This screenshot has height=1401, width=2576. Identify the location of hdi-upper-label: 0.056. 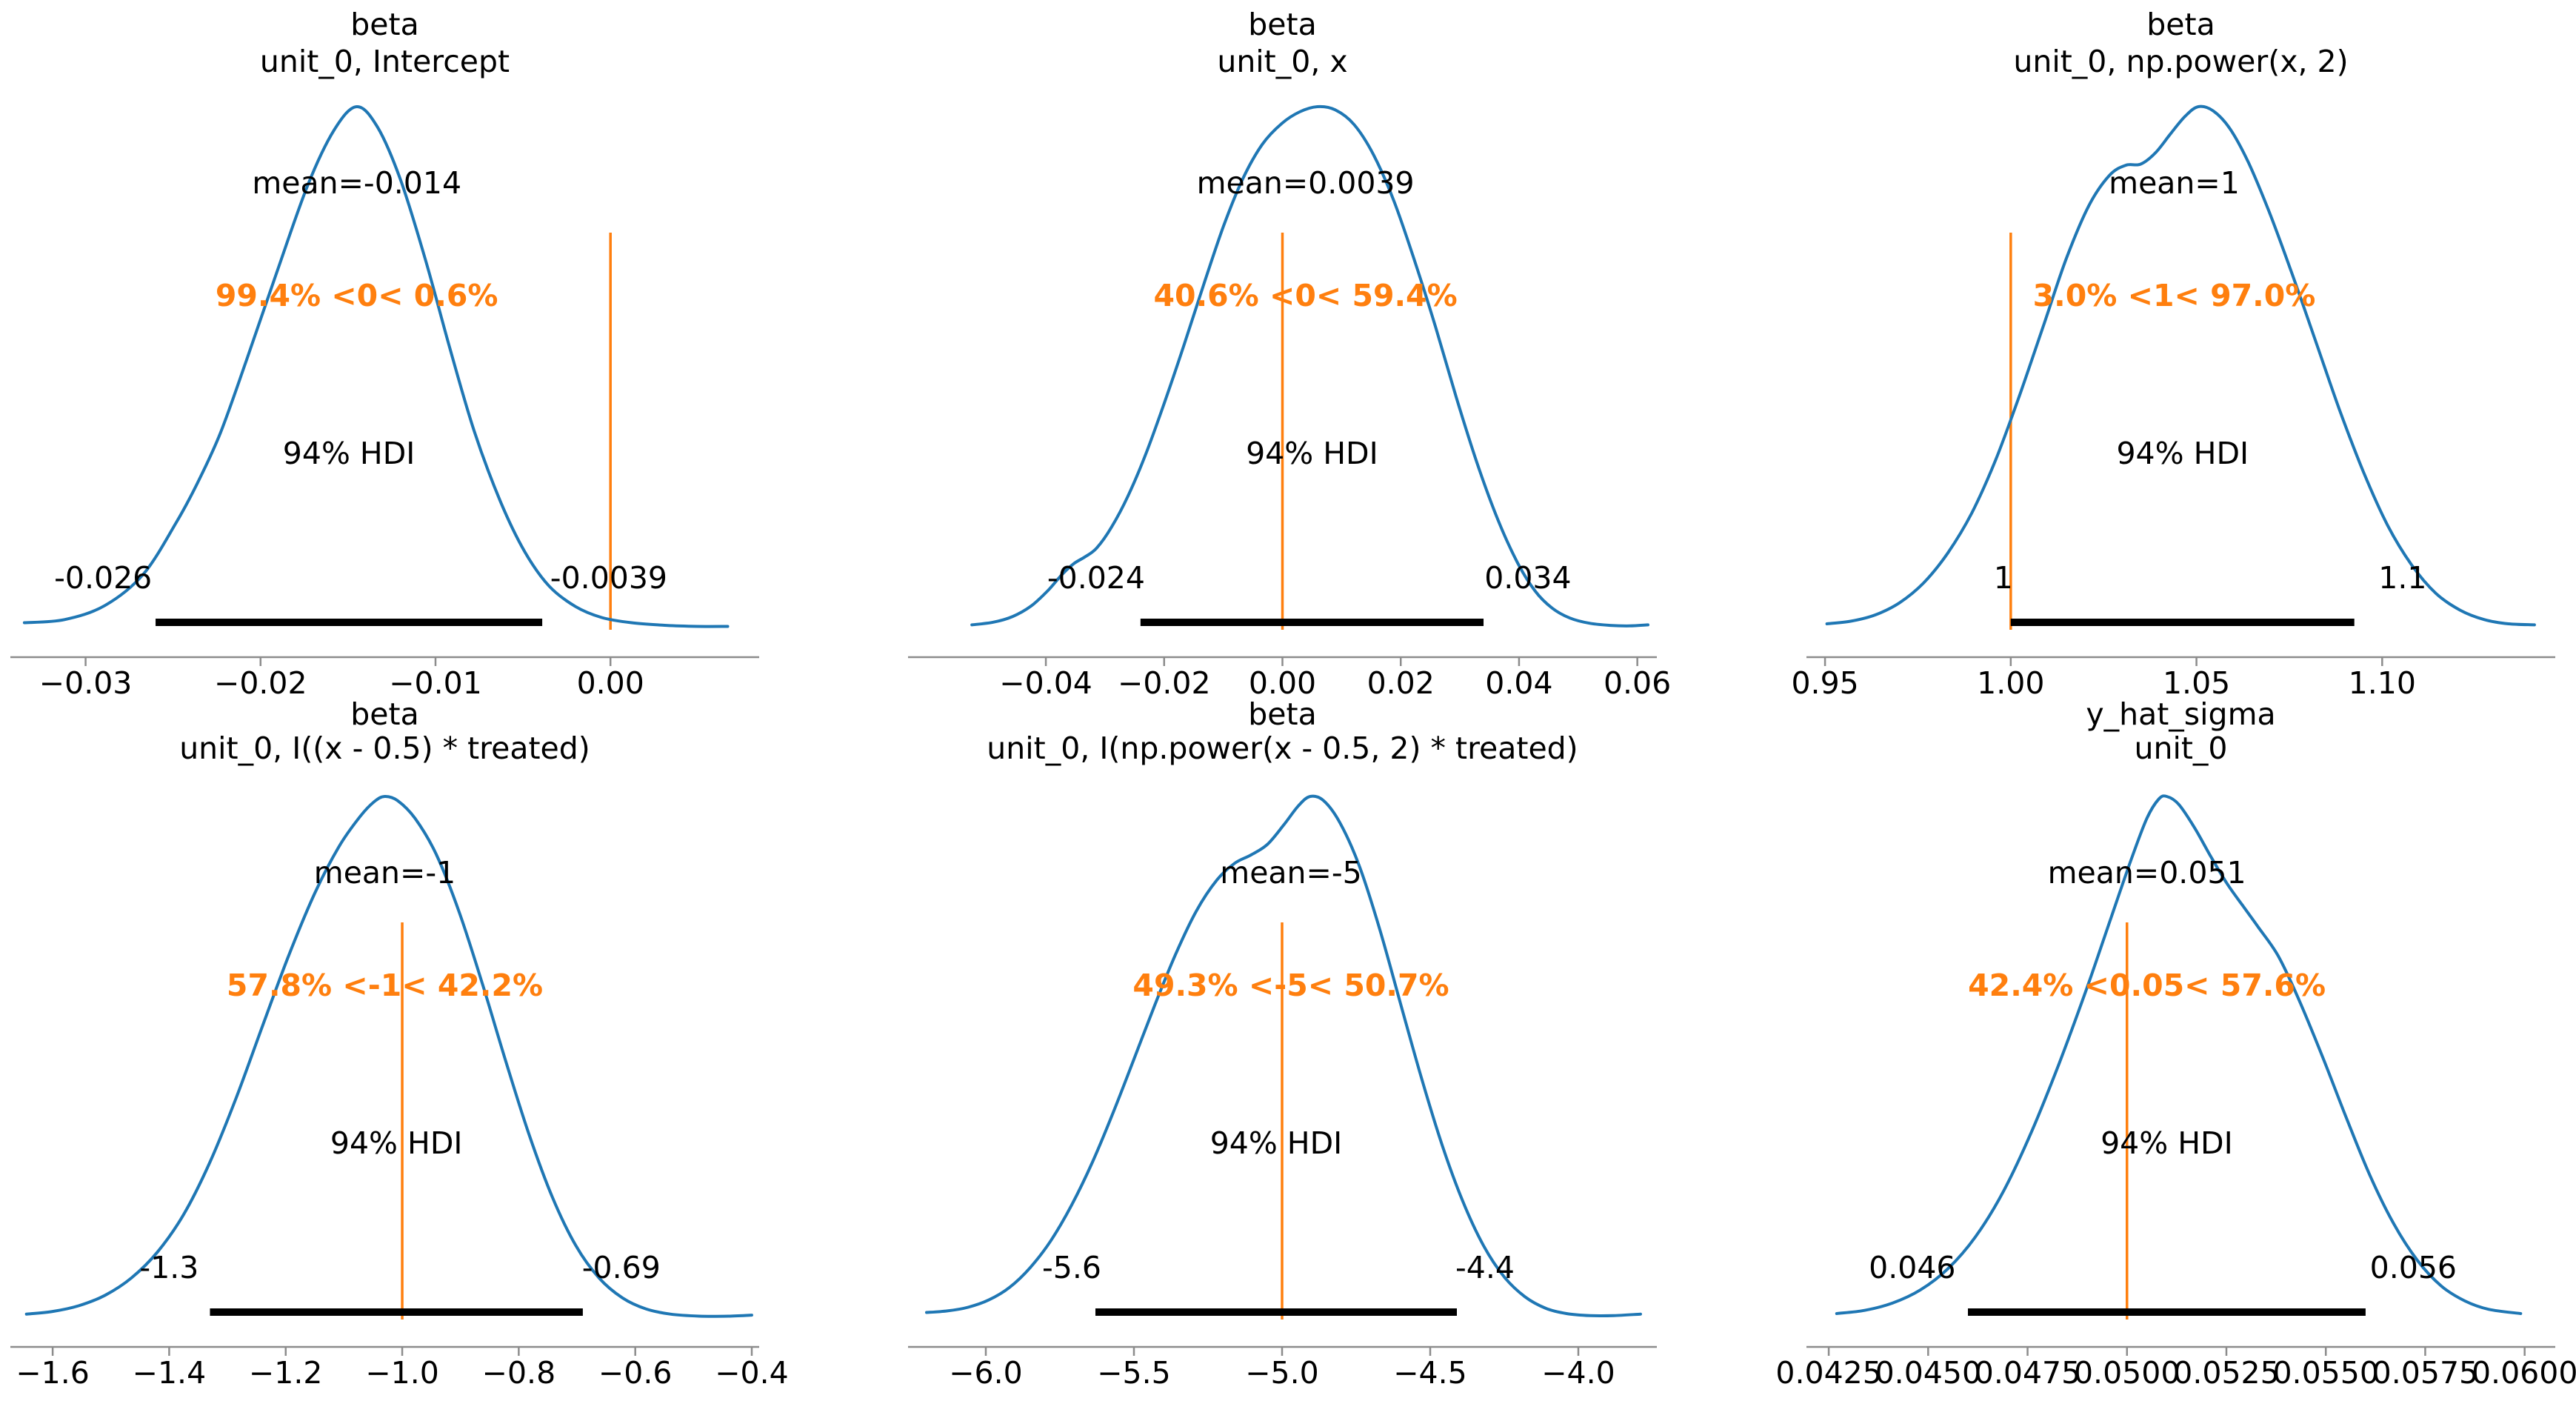
(2412, 1267).